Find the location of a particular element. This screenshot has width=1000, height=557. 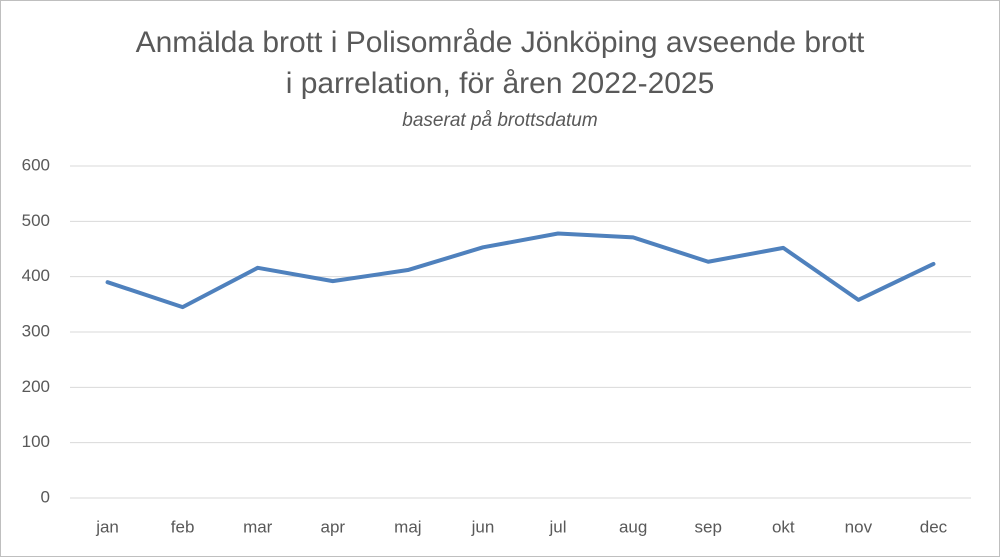

x-tick-label: dec is located at coordinates (934, 526).